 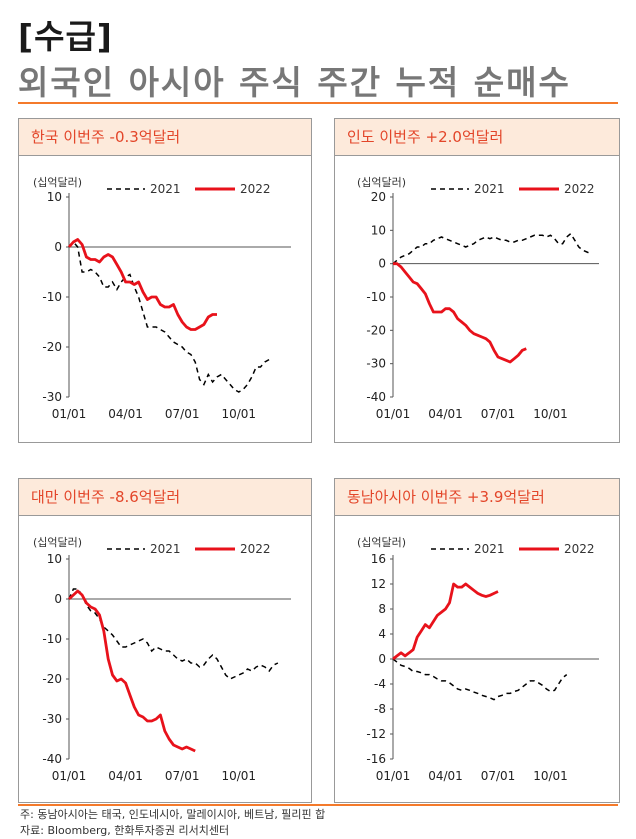 What do you see at coordinates (294, 82) in the screenshot?
I see `page-title: 외국인 아시아 주식 주간 누적 순매수` at bounding box center [294, 82].